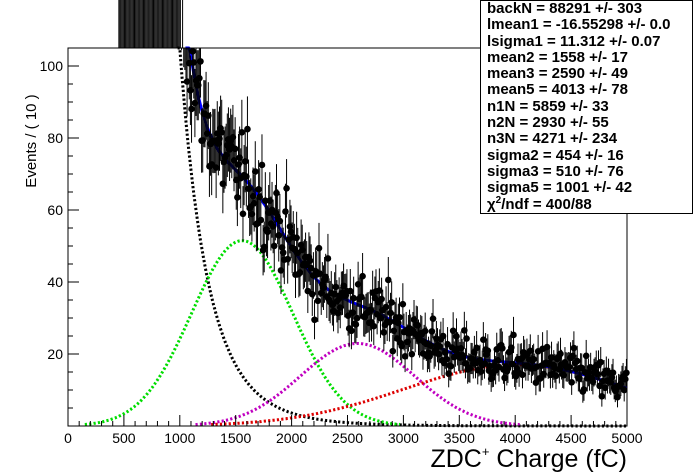 The width and height of the screenshot is (696, 472). Describe the element at coordinates (555, 155) in the screenshot. I see `stats-row: sigma2 = 454 +/- 16` at that location.